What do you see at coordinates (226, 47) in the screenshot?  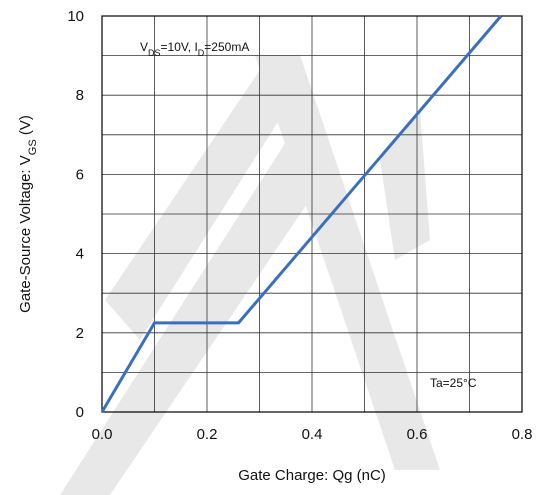 I see `condition-text: =250mA` at bounding box center [226, 47].